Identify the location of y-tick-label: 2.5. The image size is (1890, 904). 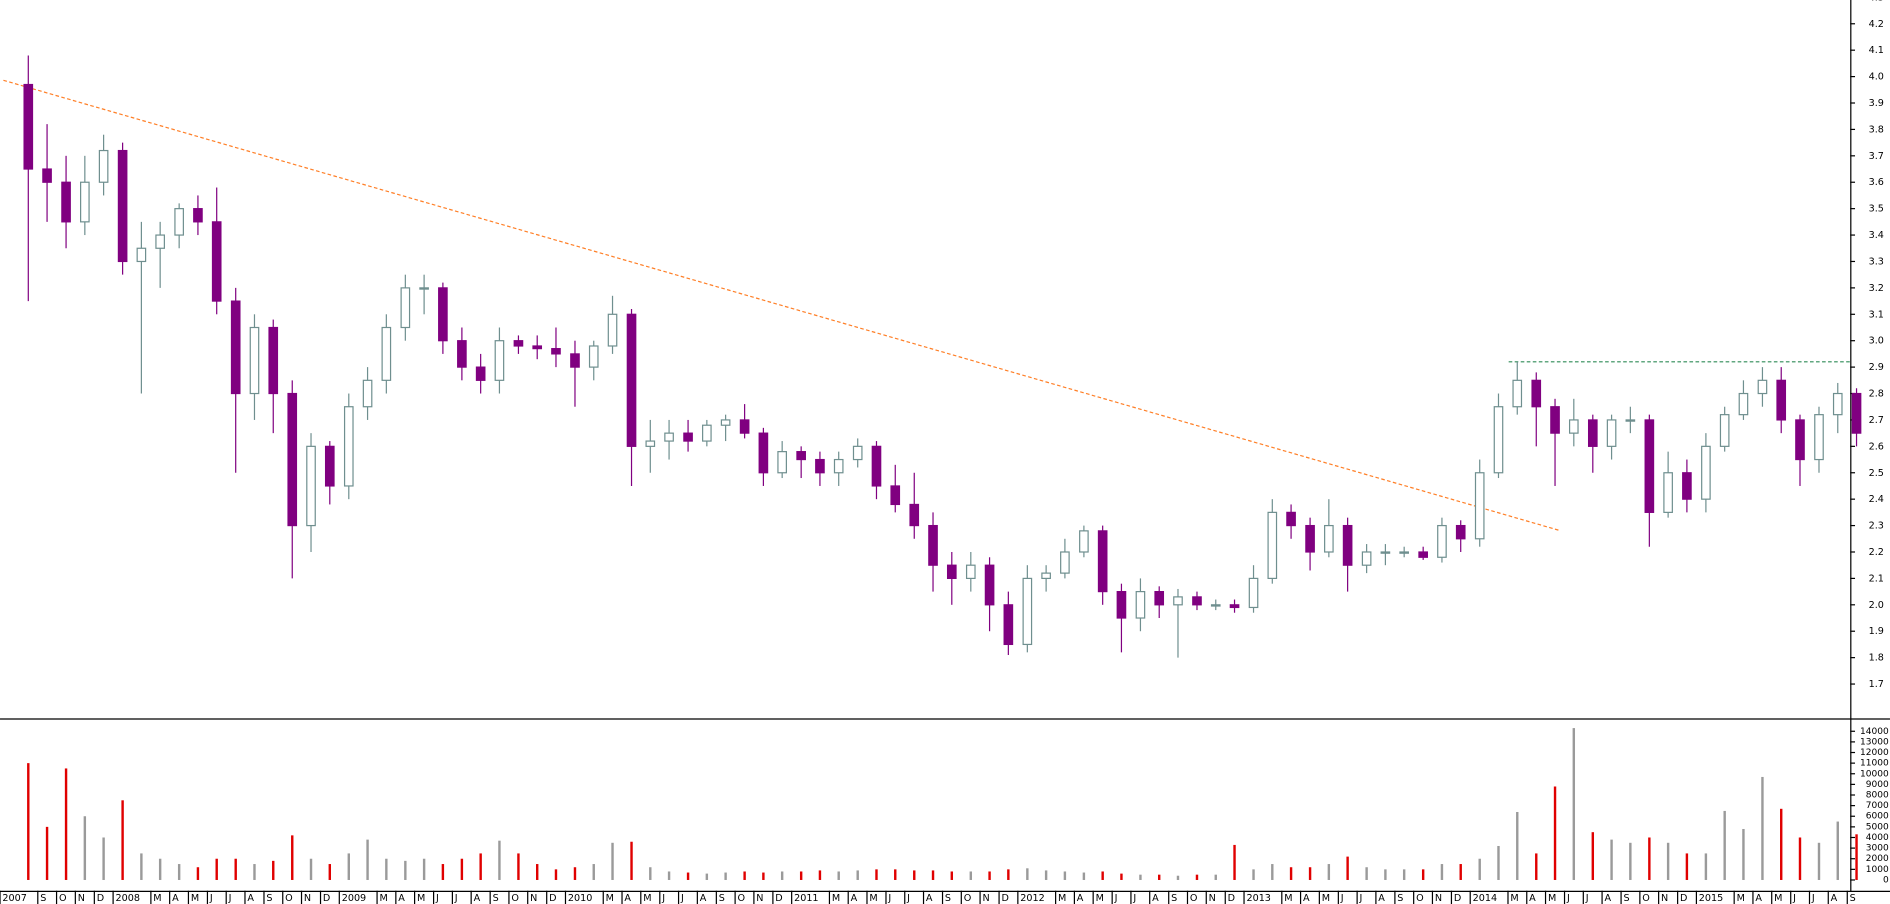
(1876, 473).